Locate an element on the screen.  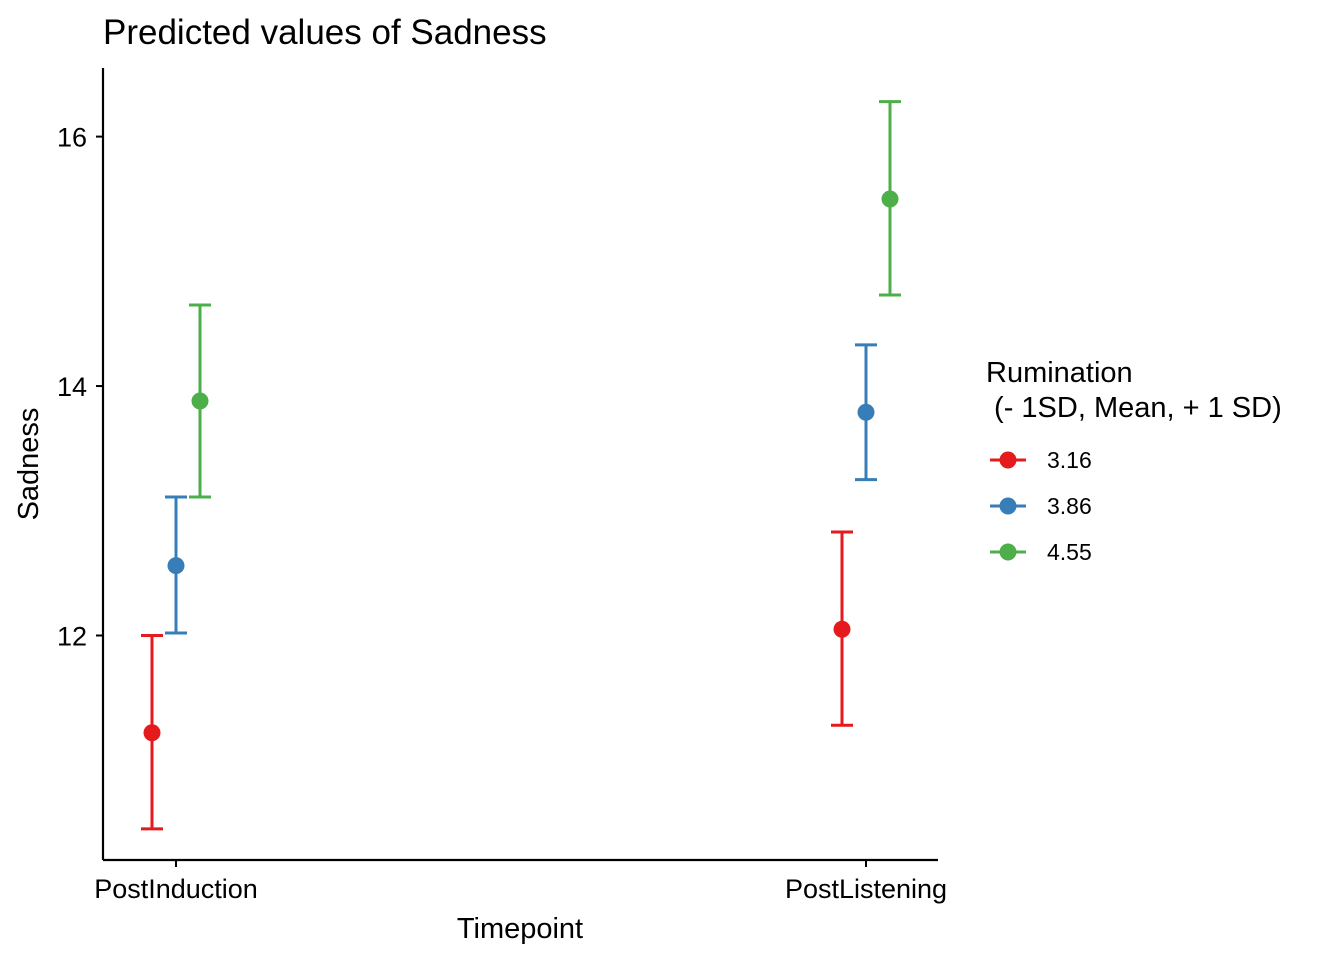
y-tick-label: 12 is located at coordinates (72, 636).